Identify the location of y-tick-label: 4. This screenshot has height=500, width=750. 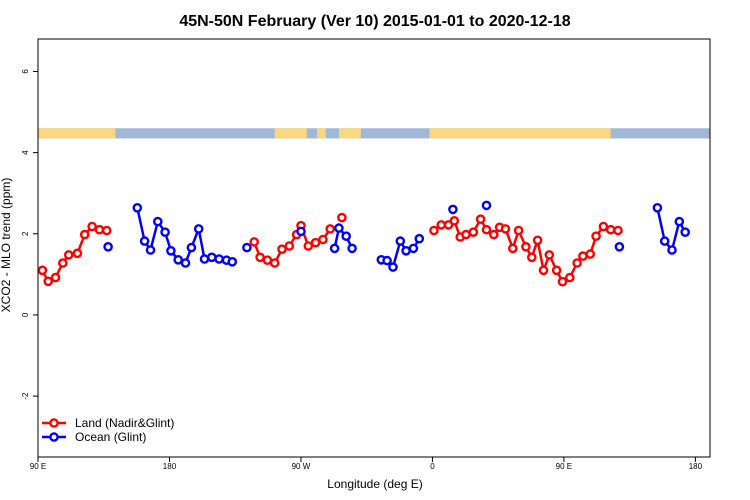
(25, 152).